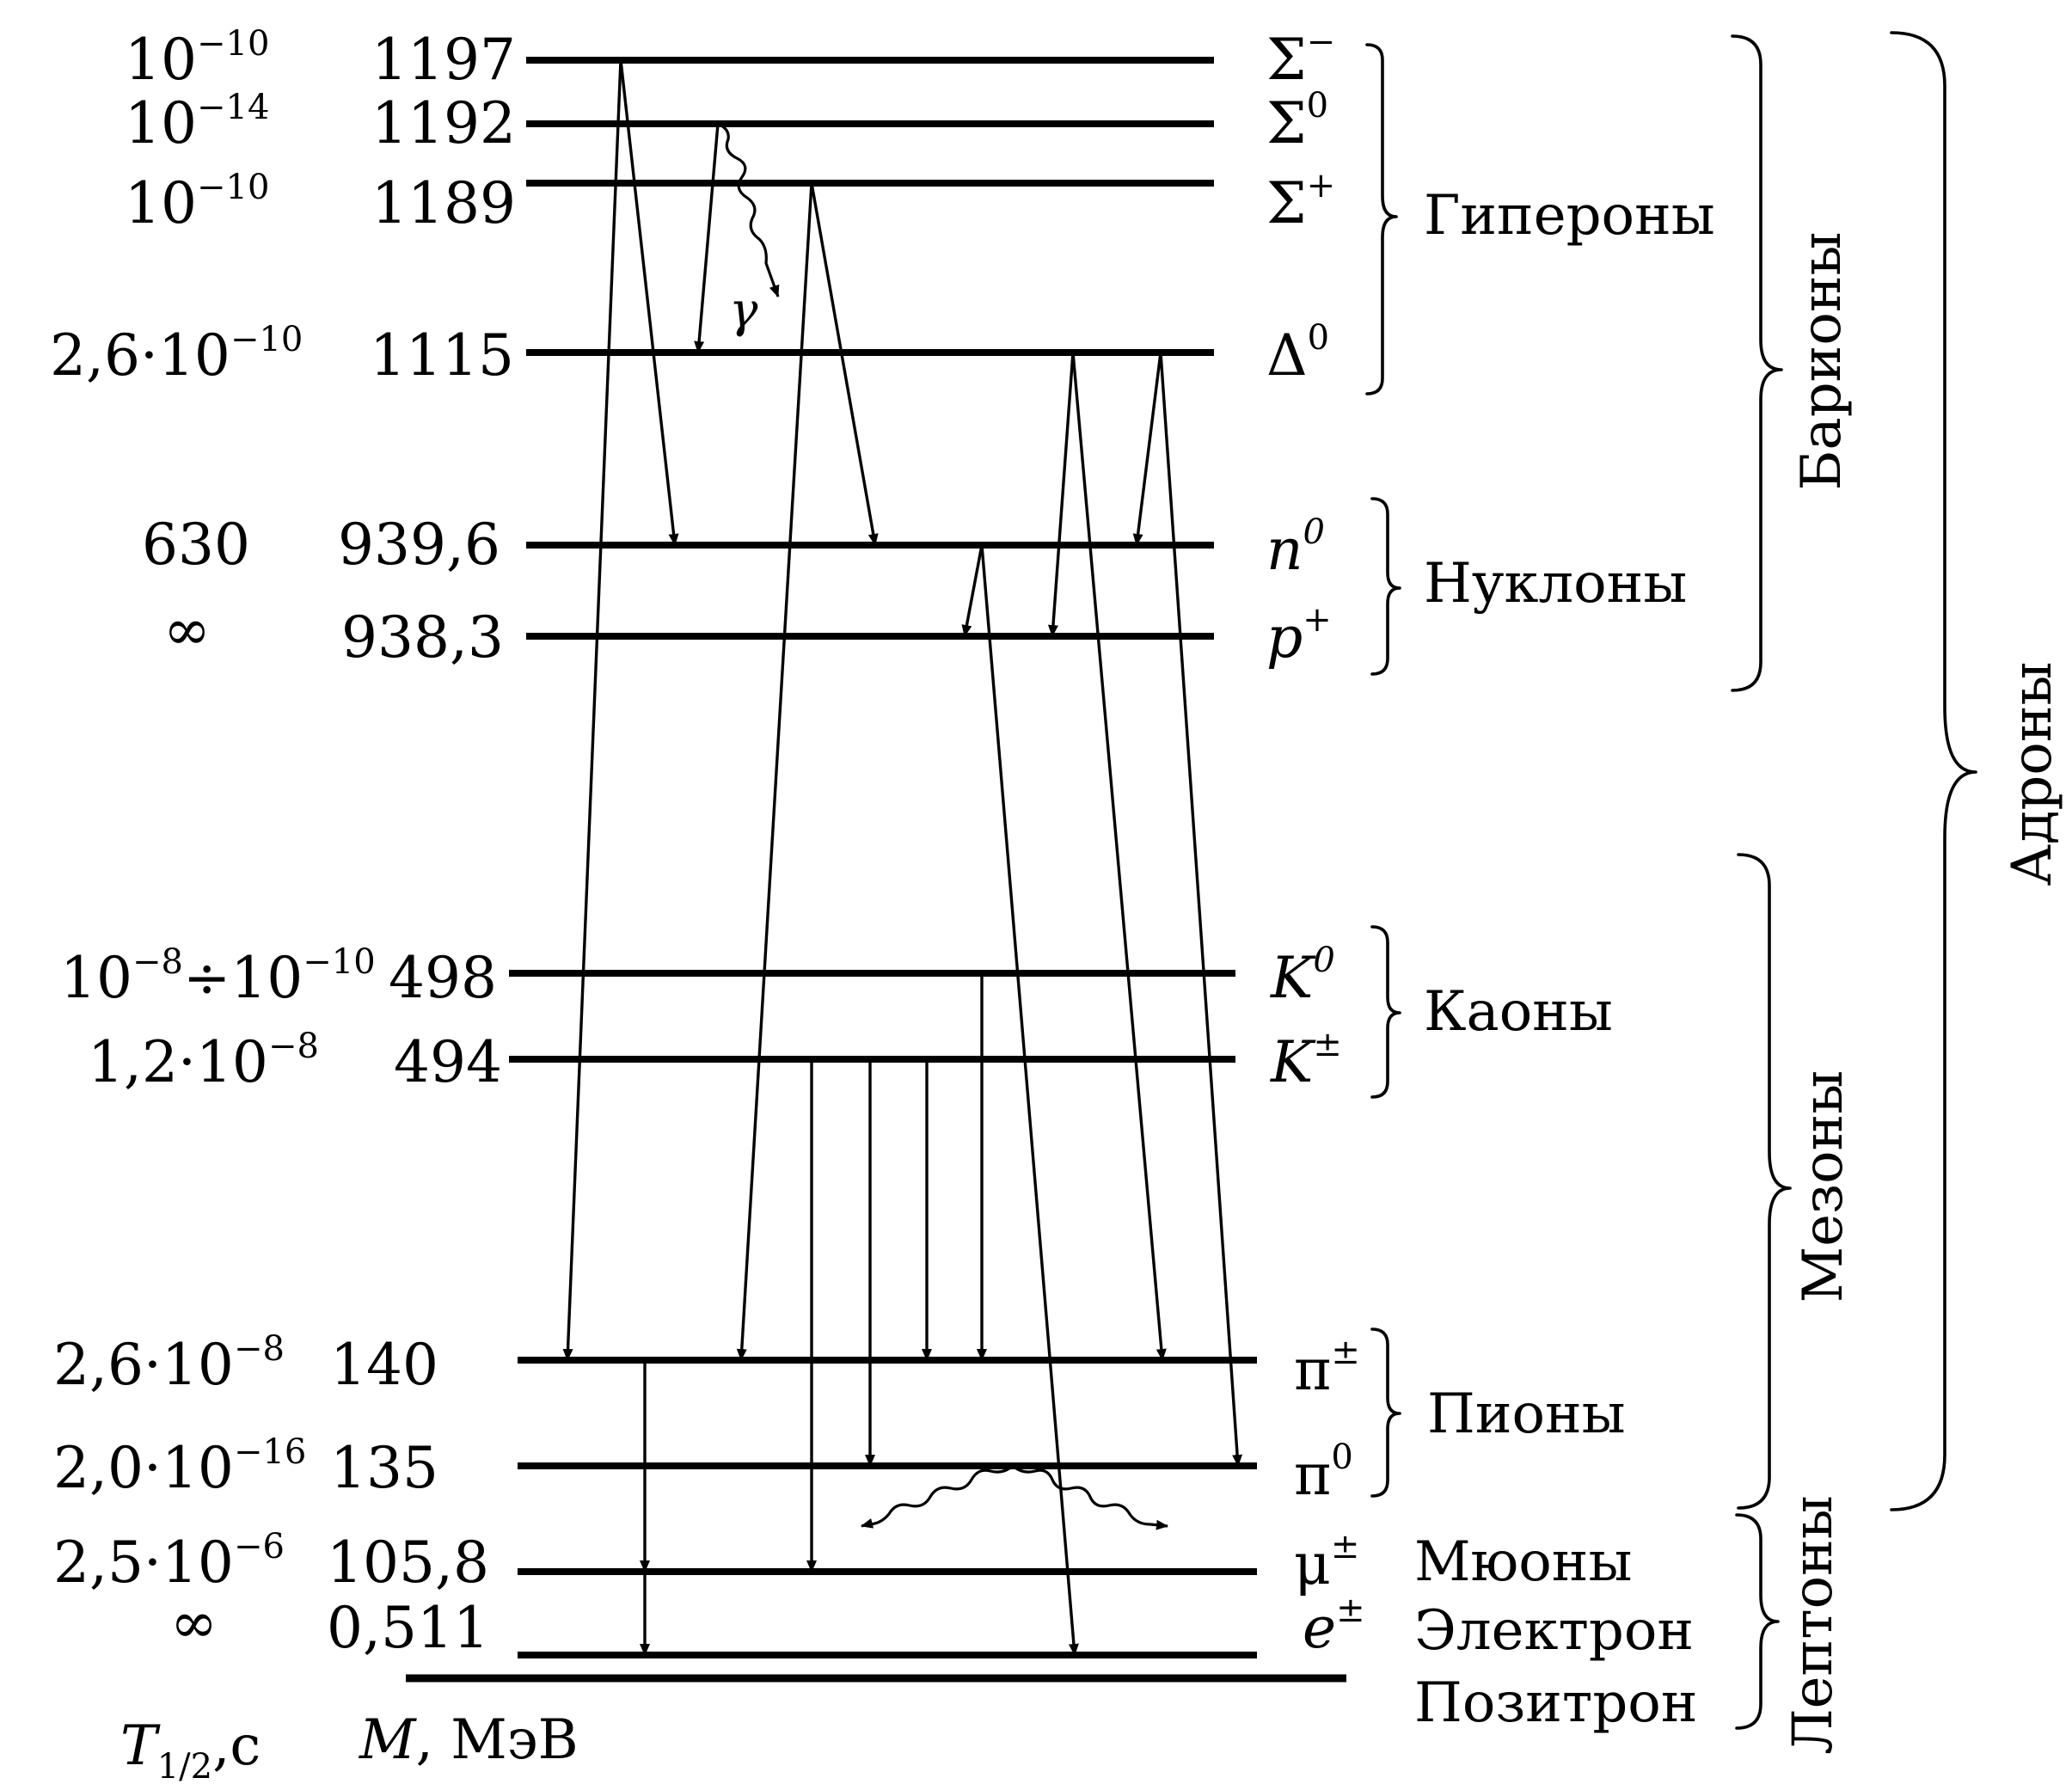  I want to click on halflife-sigma-plus: 10−10, so click(197, 202).